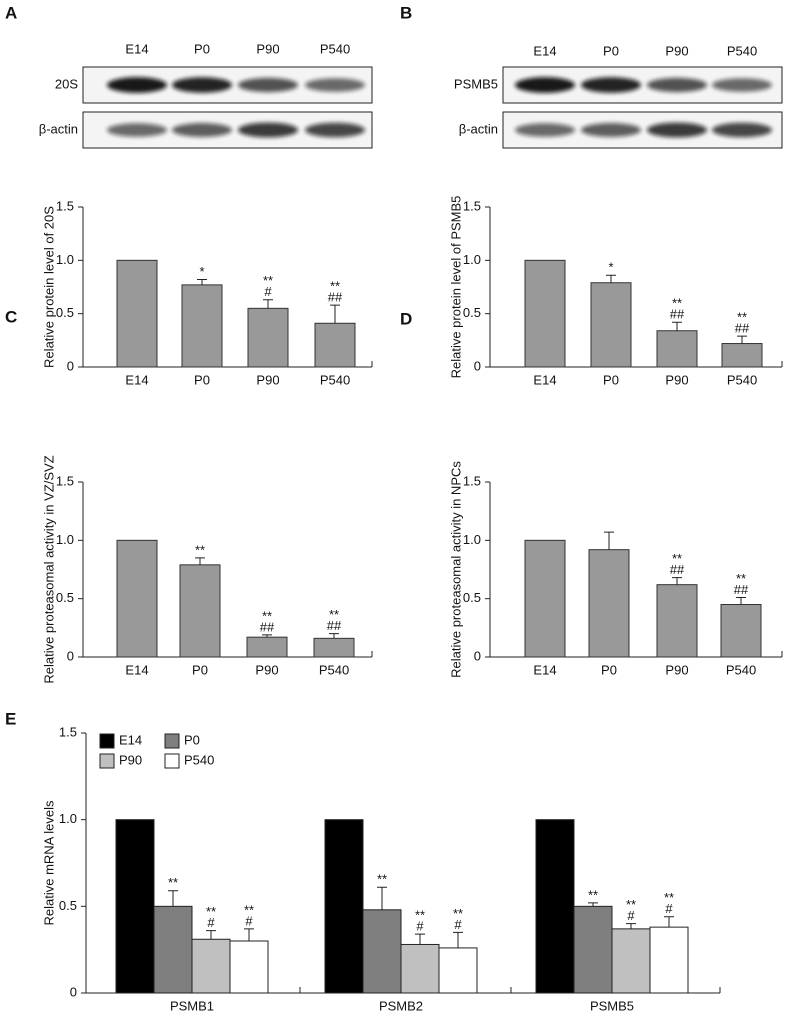 The height and width of the screenshot is (1016, 787). Describe the element at coordinates (401, 1005) in the screenshot. I see `x-tick-label: PSMB2` at that location.